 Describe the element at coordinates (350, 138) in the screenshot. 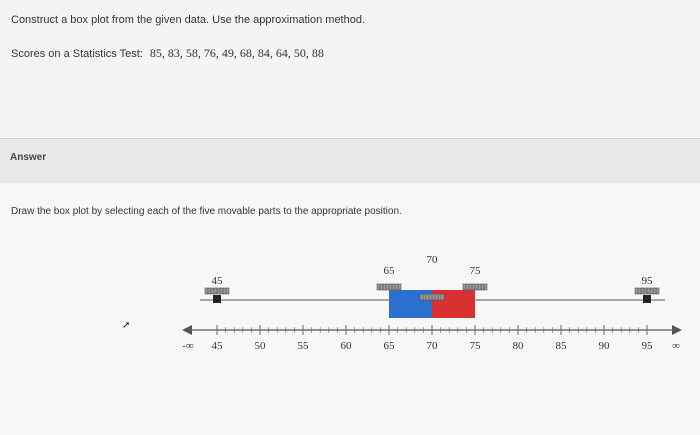

I see `section-divider` at that location.